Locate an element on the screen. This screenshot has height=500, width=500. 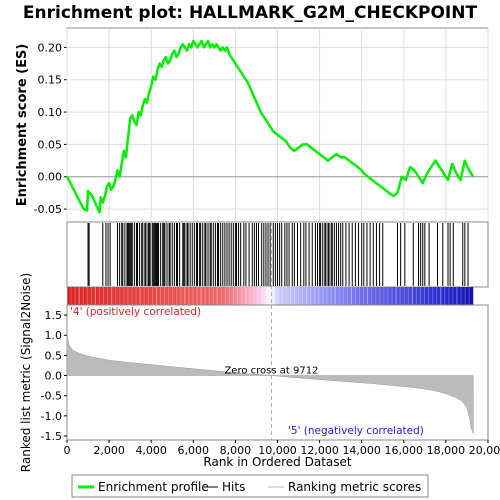
metric-ytick-label: -0.5 is located at coordinates (51, 396).